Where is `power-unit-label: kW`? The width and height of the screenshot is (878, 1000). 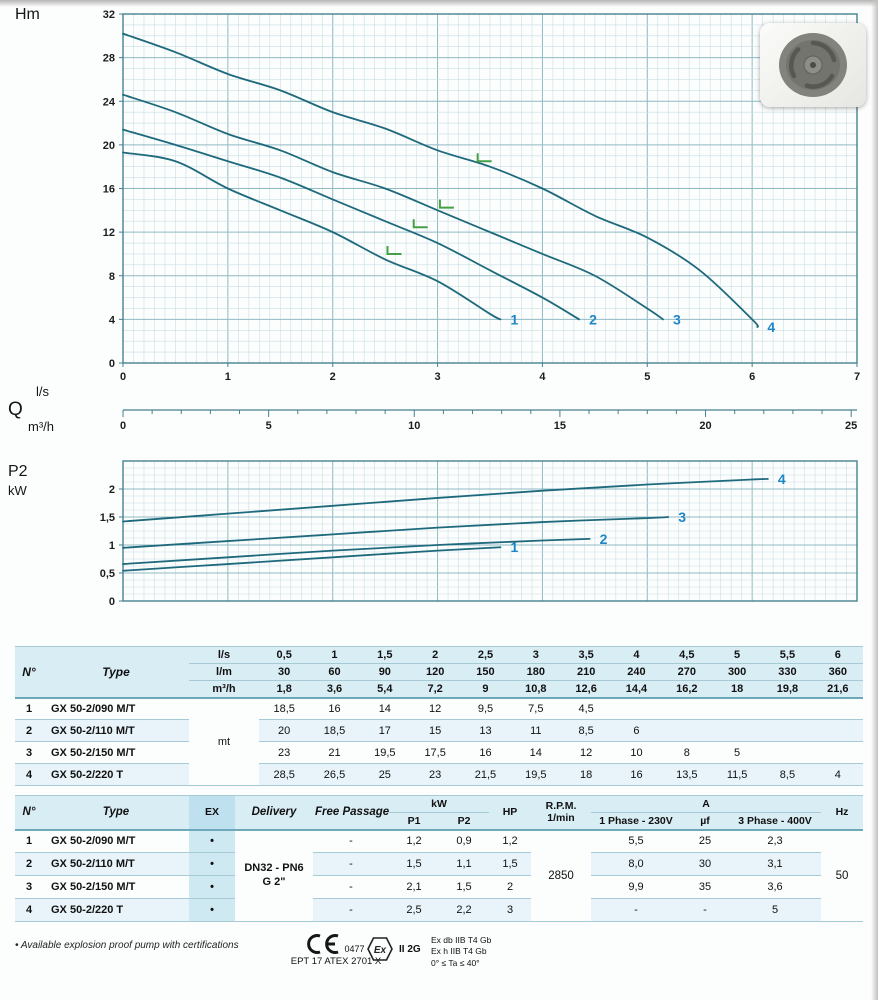
power-unit-label: kW is located at coordinates (17, 490).